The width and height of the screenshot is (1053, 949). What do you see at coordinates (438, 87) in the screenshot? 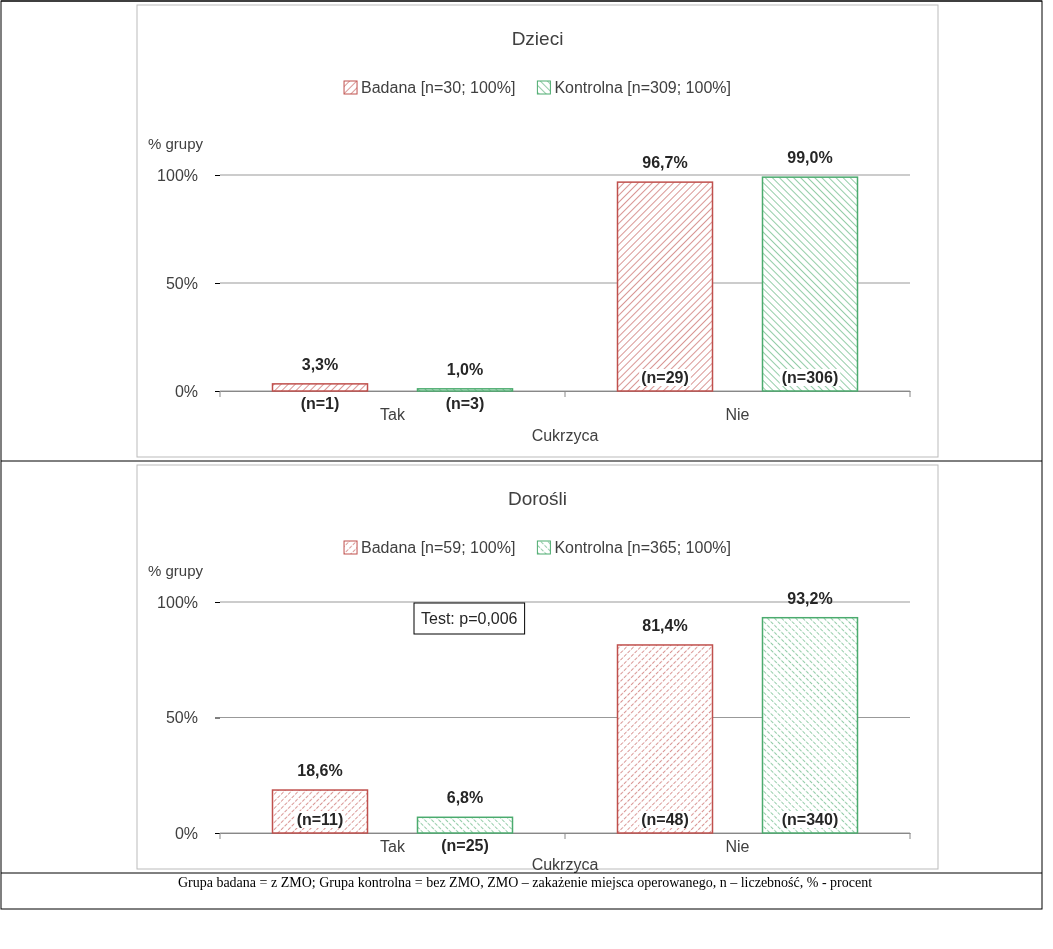
I see `legend-label: Badana [n=30; 100%]` at bounding box center [438, 87].